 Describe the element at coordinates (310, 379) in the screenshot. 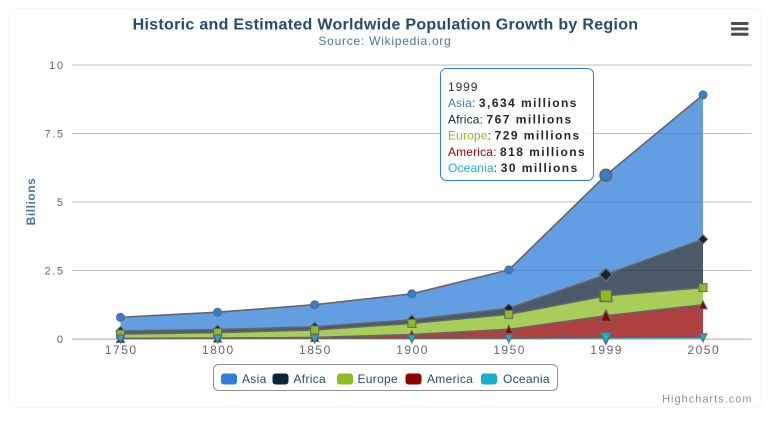

I see `svg-text: Africa` at that location.